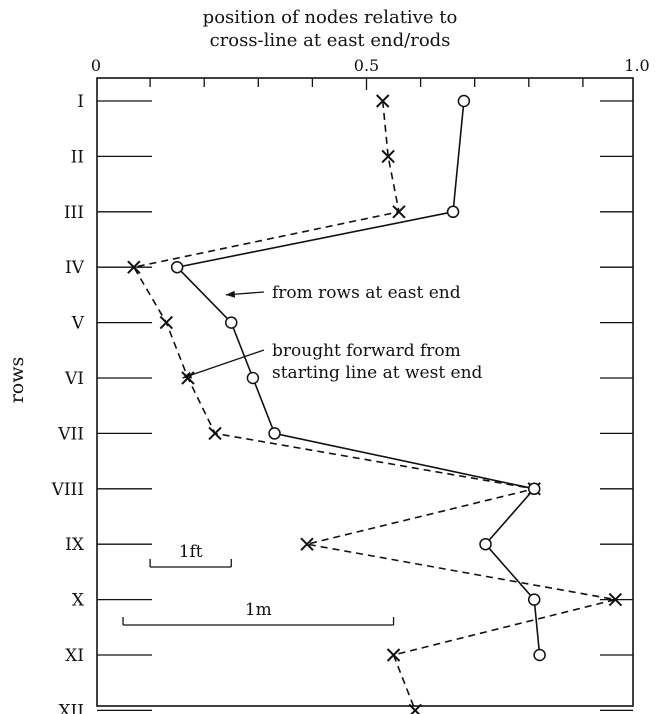 This screenshot has width=661, height=714. I want to click on annotation: from rows at east end, so click(343, 293).